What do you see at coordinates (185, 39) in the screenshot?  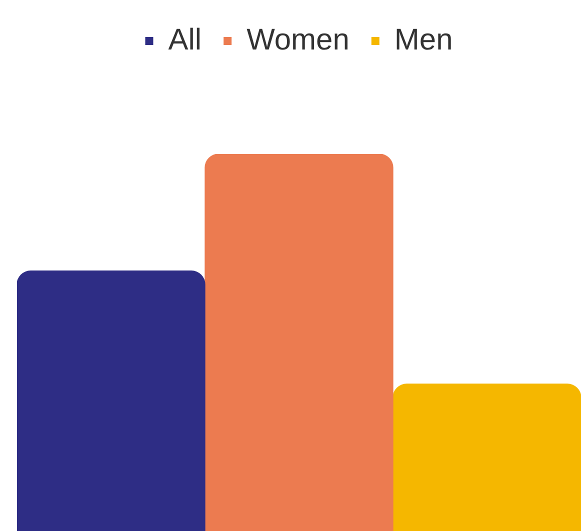 I see `legend-label: All` at bounding box center [185, 39].